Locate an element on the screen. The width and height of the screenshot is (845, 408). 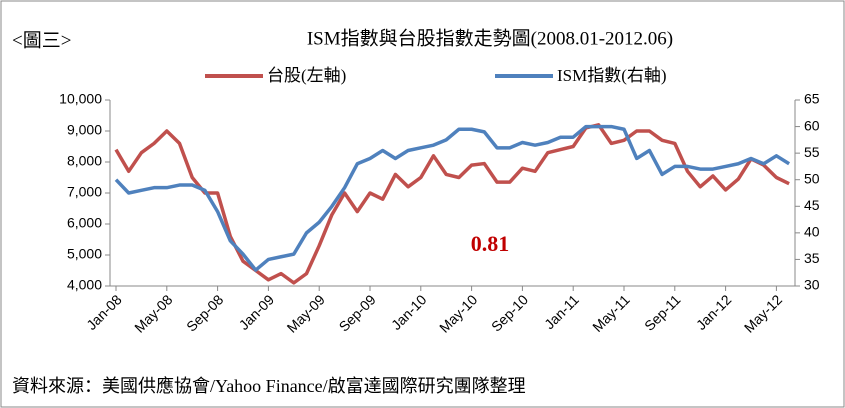
chart-title: ISM指數與台股指數走勢圖(2008.01-2012.06) is located at coordinates (490, 38).